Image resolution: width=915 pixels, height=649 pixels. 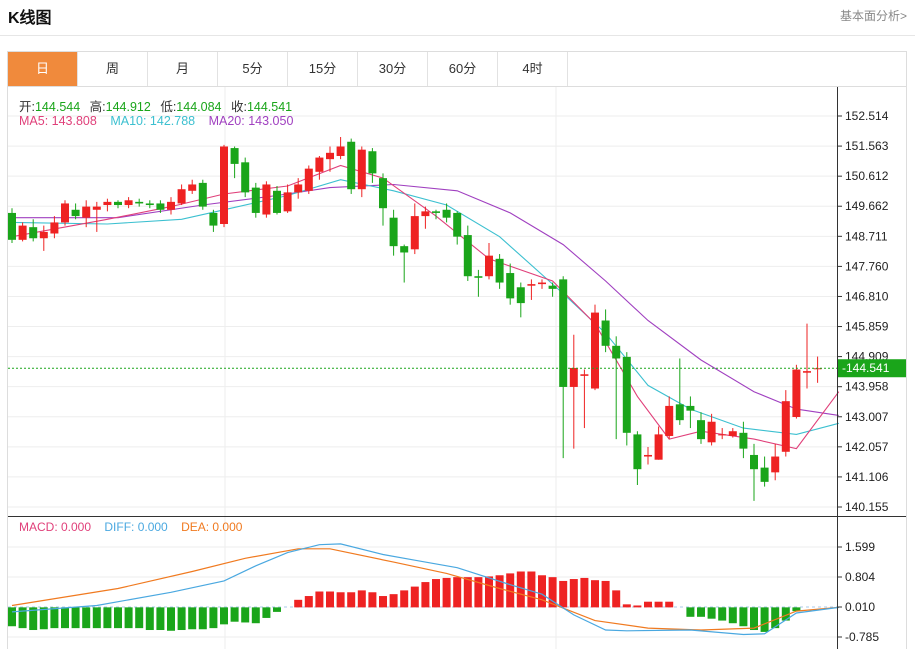 I want to click on macd-readout: MACD: 0.000 DIFF: 0.000 DEA: 0.000, so click(x=130, y=527).